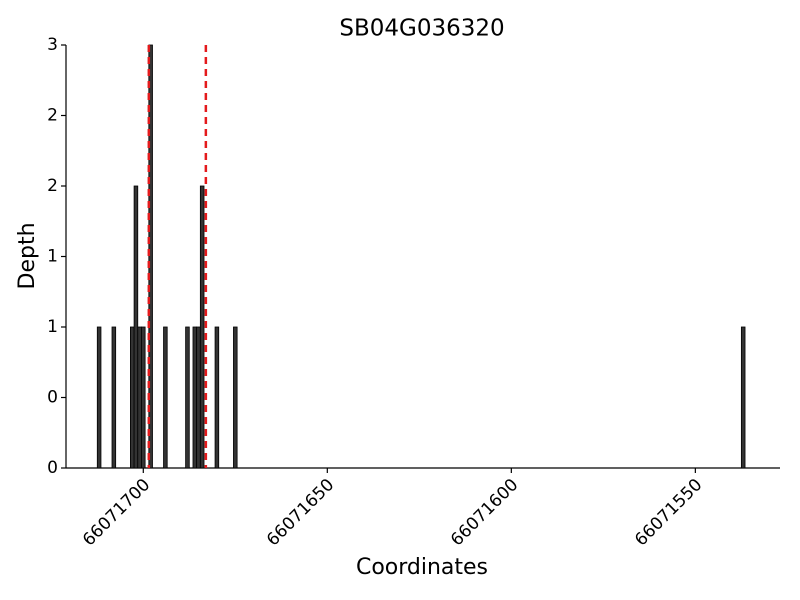 The width and height of the screenshot is (800, 600). I want to click on y-tick-label: 3, so click(52, 45).